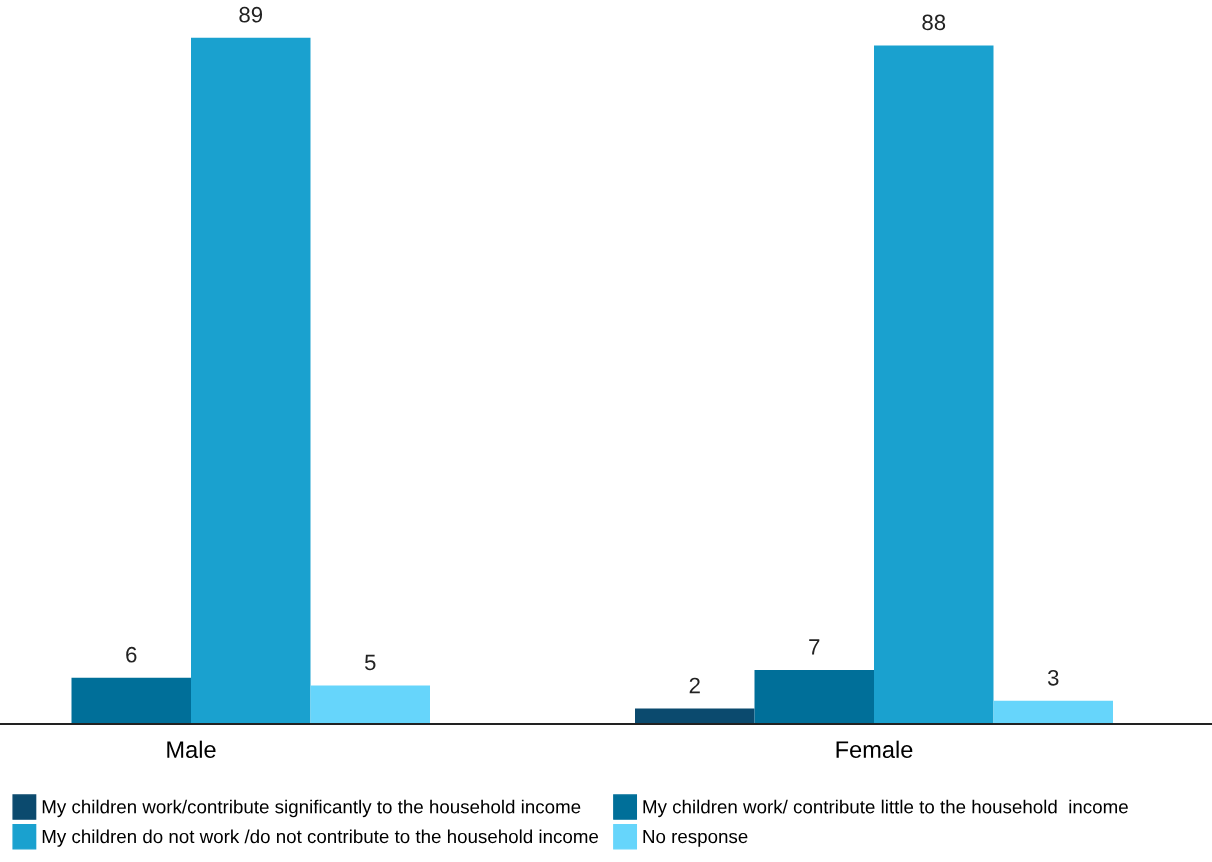 The height and width of the screenshot is (862, 1212). Describe the element at coordinates (934, 22) in the screenshot. I see `data-label: 88` at that location.